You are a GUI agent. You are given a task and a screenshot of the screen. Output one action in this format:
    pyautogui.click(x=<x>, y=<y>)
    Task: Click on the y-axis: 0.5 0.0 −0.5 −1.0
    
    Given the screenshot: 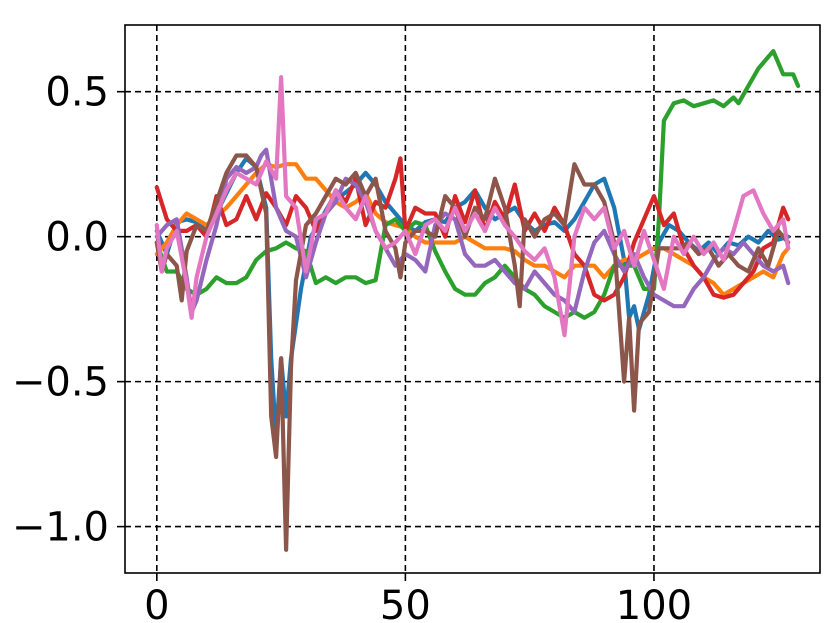 What is the action you would take?
    pyautogui.click(x=68, y=310)
    